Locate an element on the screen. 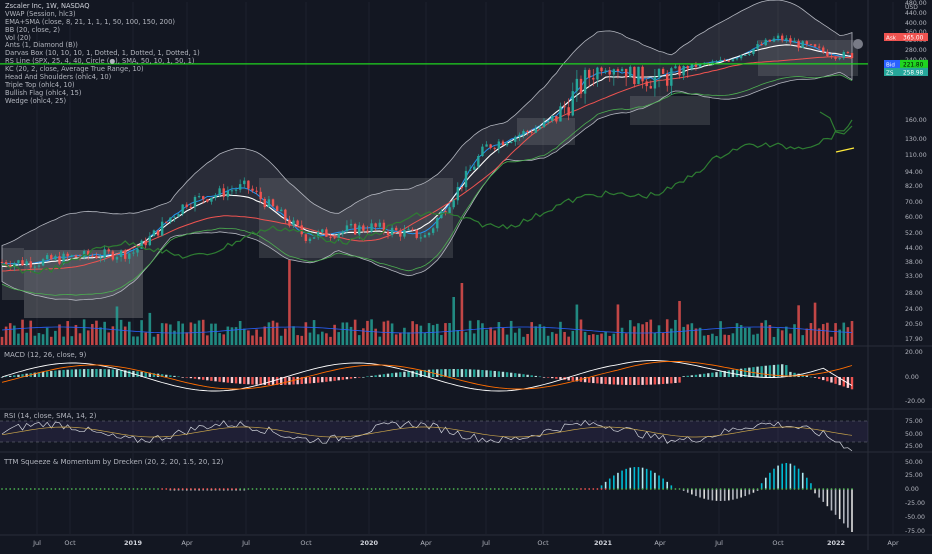  ask-price-tag-bg is located at coordinates (914, 37).